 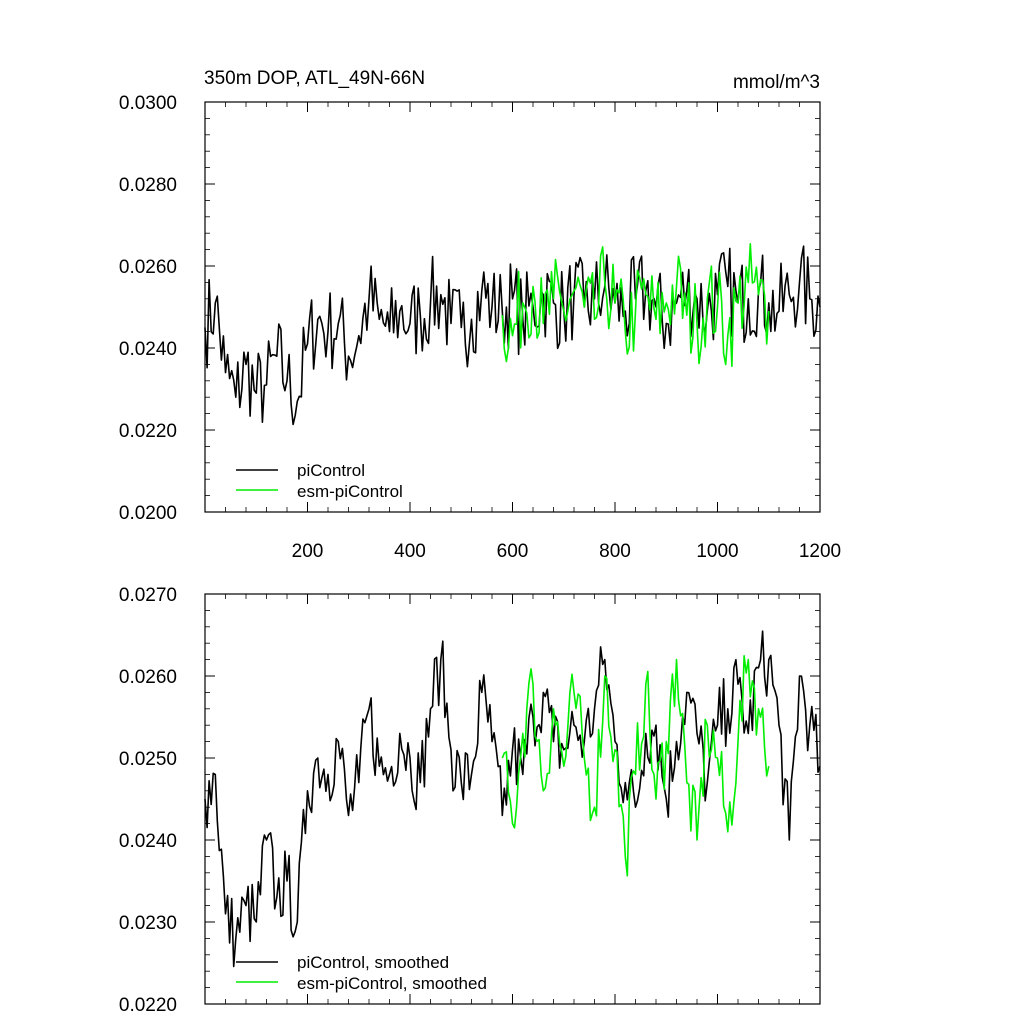 What do you see at coordinates (615, 551) in the screenshot?
I see `x-tick-label: 800` at bounding box center [615, 551].